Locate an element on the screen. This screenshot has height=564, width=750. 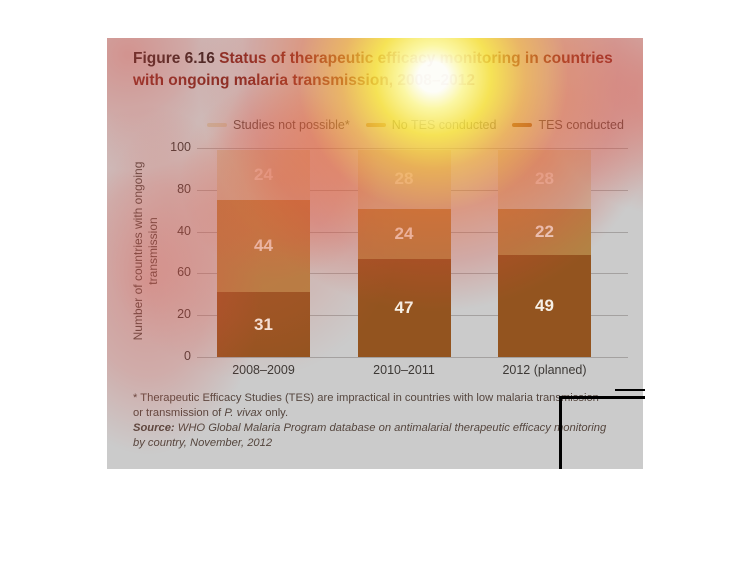
annotation-vertical-line is located at coordinates (560, 433).